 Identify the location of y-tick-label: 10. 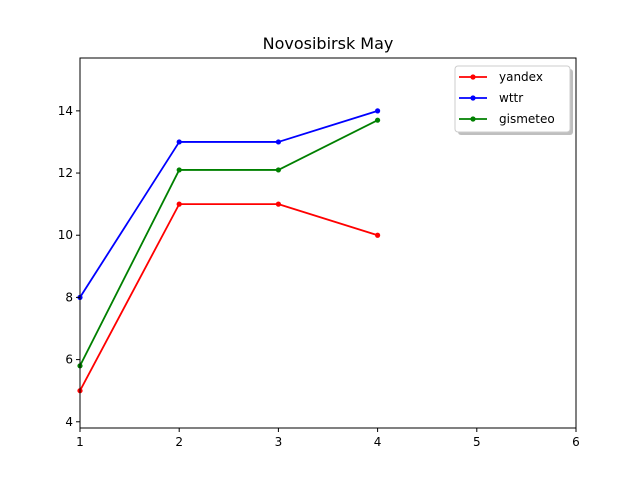
(65, 235).